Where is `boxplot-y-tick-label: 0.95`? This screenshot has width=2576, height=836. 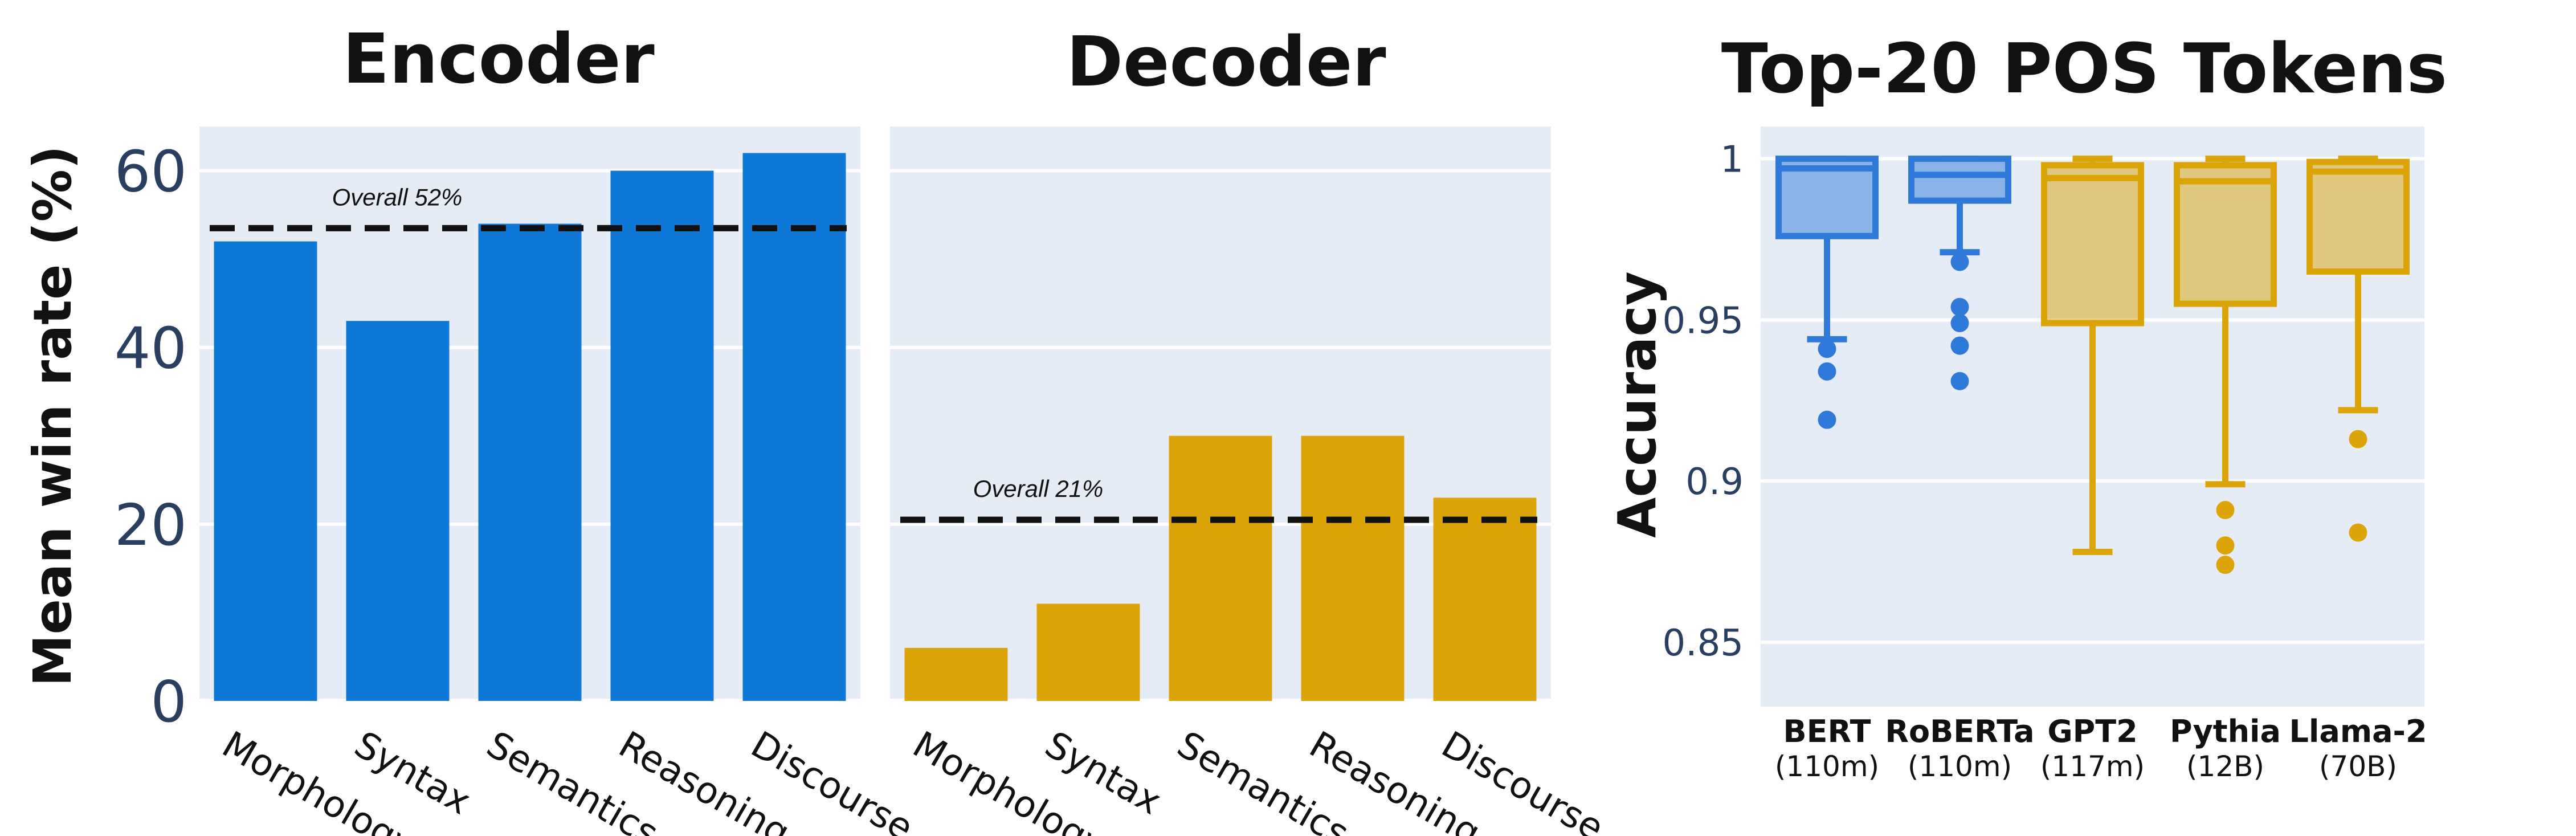 boxplot-y-tick-label: 0.95 is located at coordinates (1704, 321).